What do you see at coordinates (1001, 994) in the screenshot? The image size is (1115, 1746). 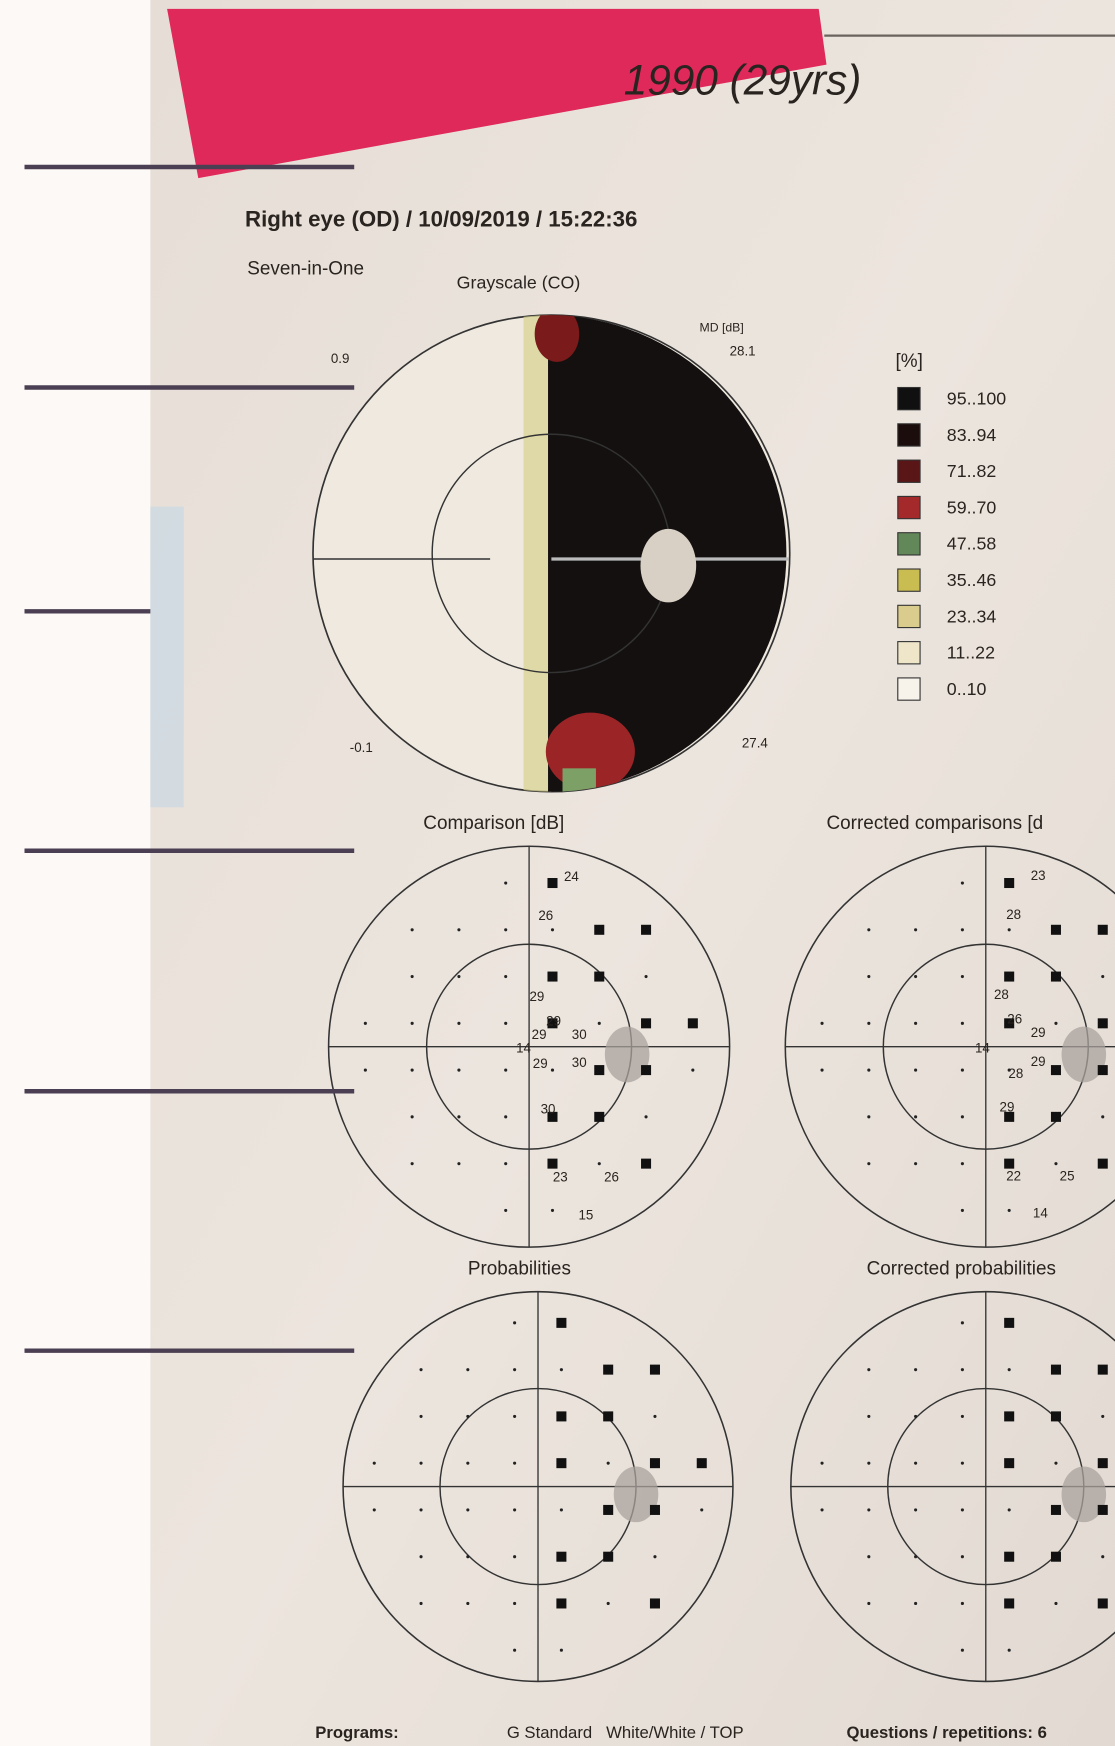 I see `field-value: 28` at bounding box center [1001, 994].